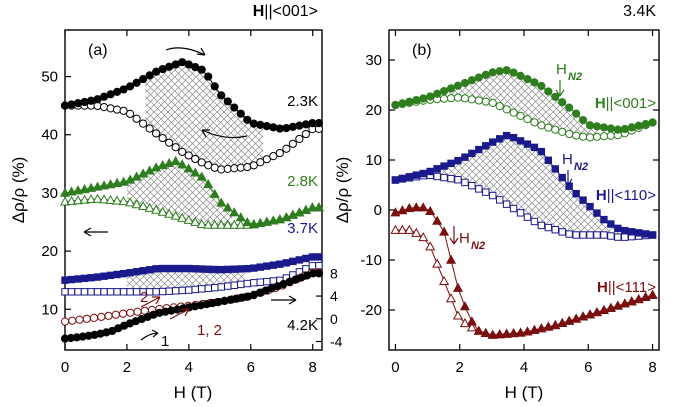  I want to click on panel-a-right-tick-label: 4, so click(334, 296).